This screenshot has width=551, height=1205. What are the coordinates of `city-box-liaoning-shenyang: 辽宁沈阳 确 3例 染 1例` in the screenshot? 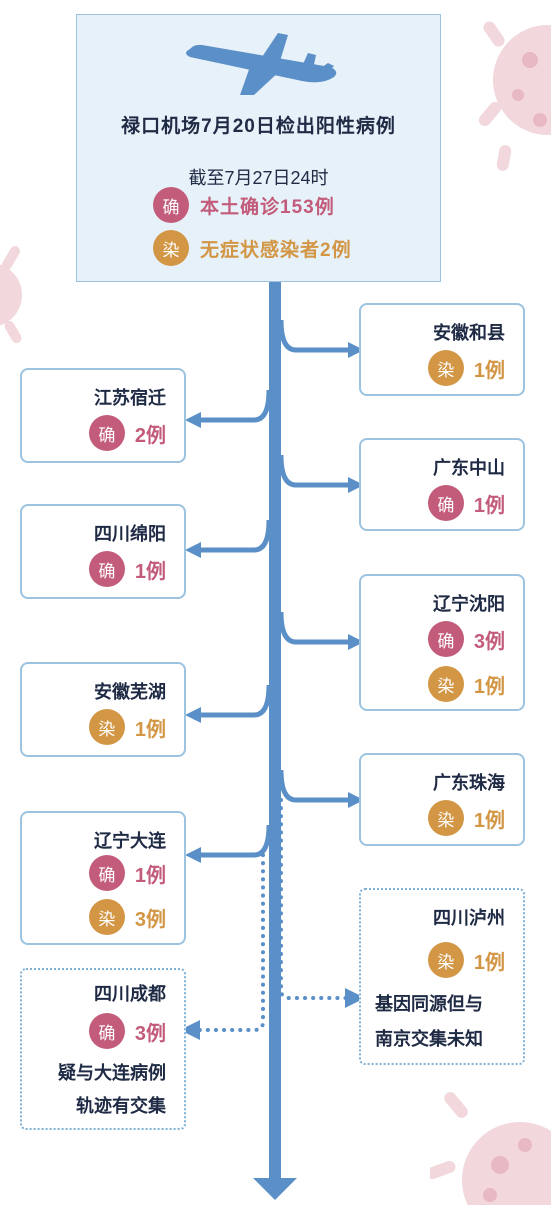 It's located at (442, 642).